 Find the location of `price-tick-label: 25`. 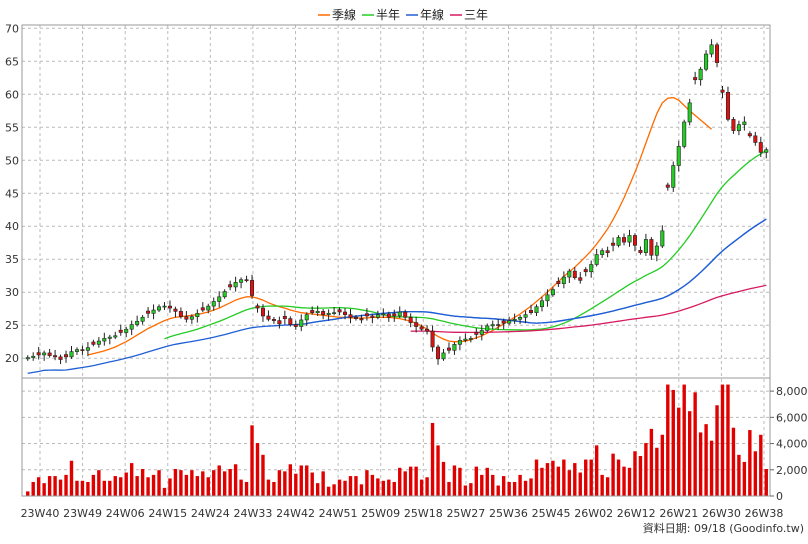

price-tick-label: 25 is located at coordinates (12, 325).